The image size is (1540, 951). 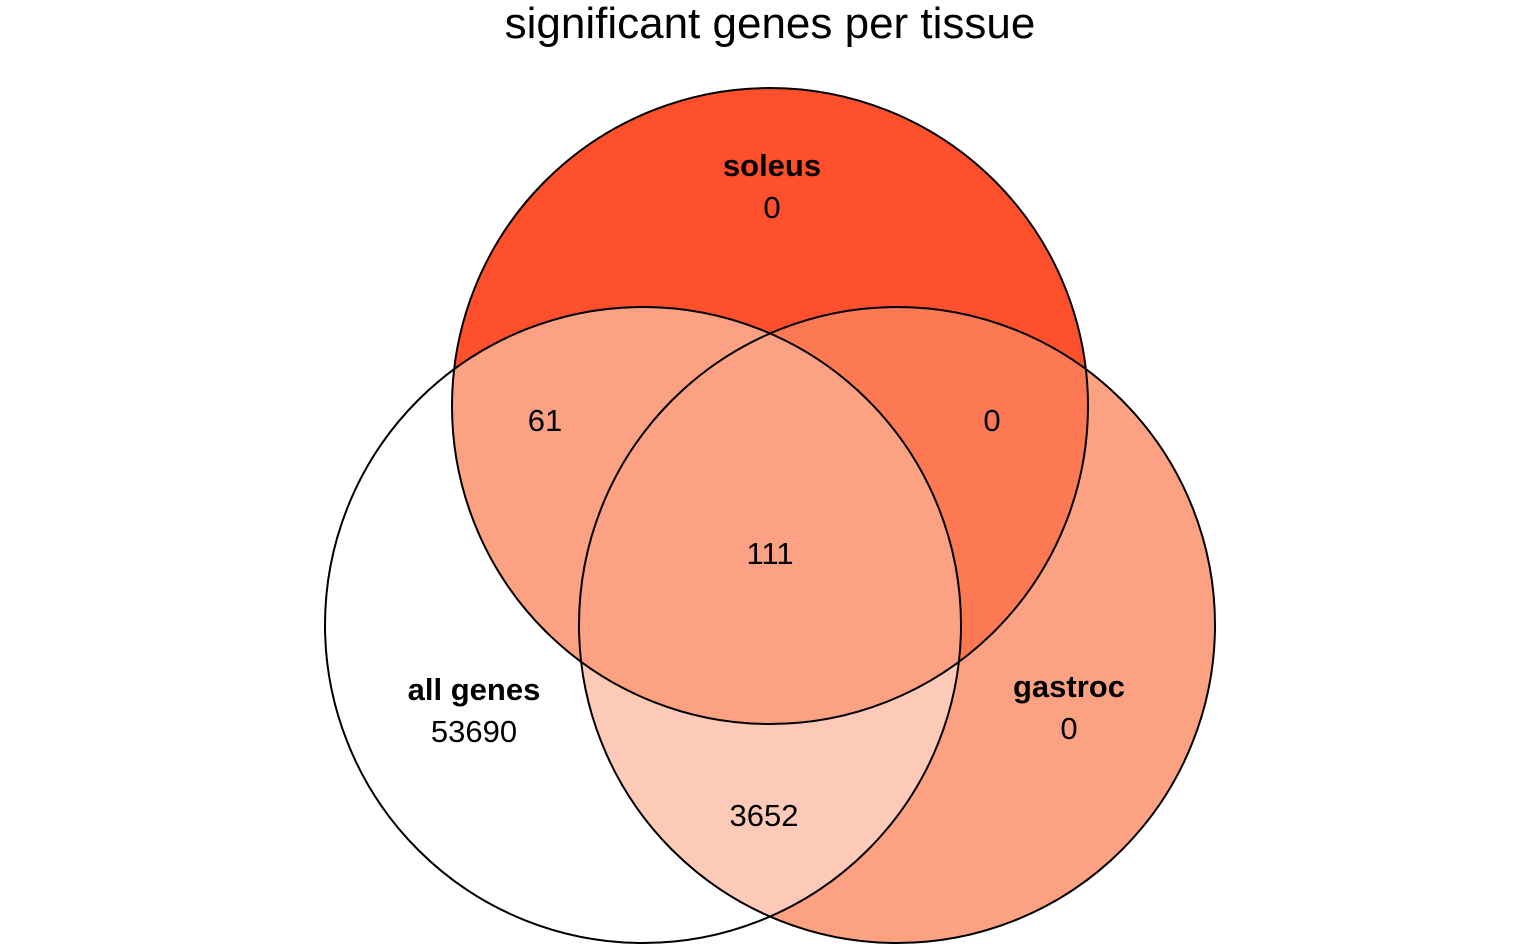 What do you see at coordinates (991, 420) in the screenshot?
I see `soleus-gastroc-count: 0` at bounding box center [991, 420].